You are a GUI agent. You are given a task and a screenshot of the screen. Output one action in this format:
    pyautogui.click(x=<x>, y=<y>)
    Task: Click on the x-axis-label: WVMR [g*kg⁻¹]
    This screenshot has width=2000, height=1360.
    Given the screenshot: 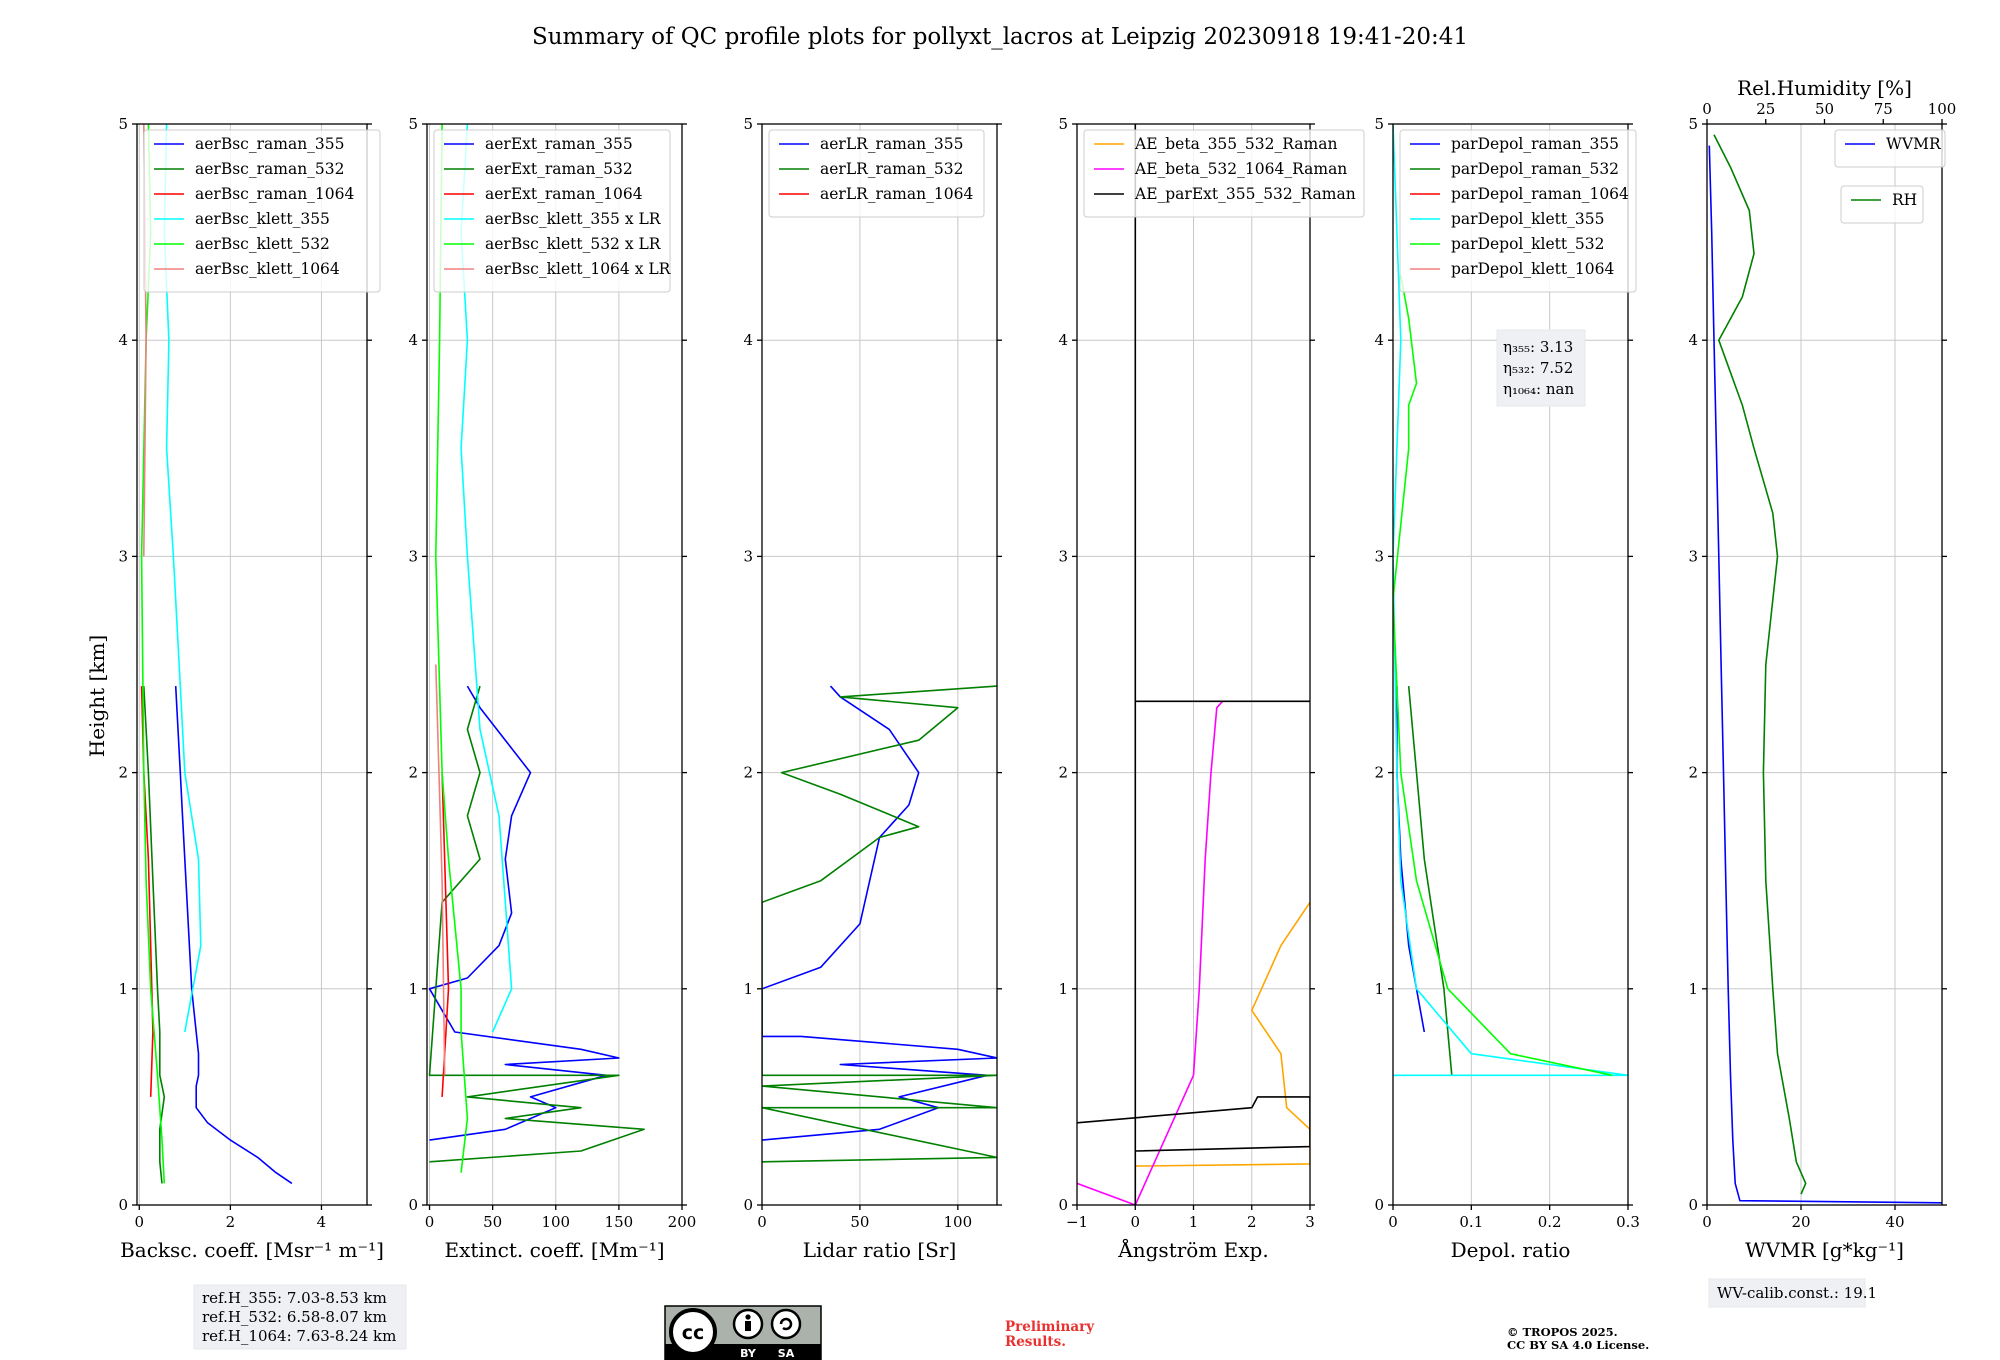 What is the action you would take?
    pyautogui.click(x=1824, y=1250)
    